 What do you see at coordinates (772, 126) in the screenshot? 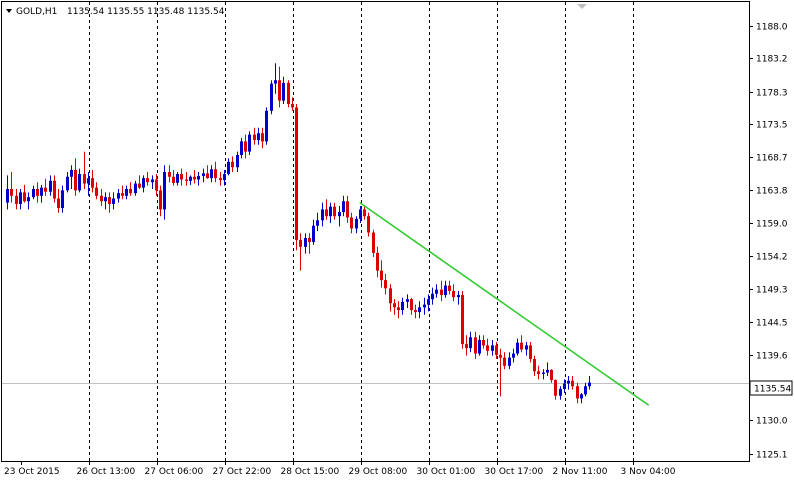
I see `y-tick-label: 1173.5` at bounding box center [772, 126].